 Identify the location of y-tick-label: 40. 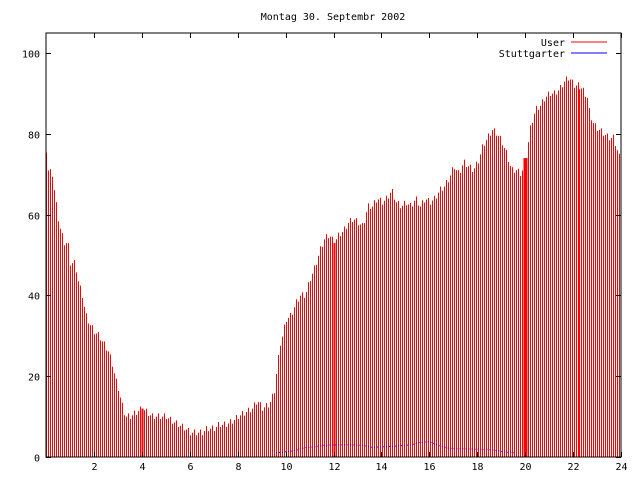
(34, 297).